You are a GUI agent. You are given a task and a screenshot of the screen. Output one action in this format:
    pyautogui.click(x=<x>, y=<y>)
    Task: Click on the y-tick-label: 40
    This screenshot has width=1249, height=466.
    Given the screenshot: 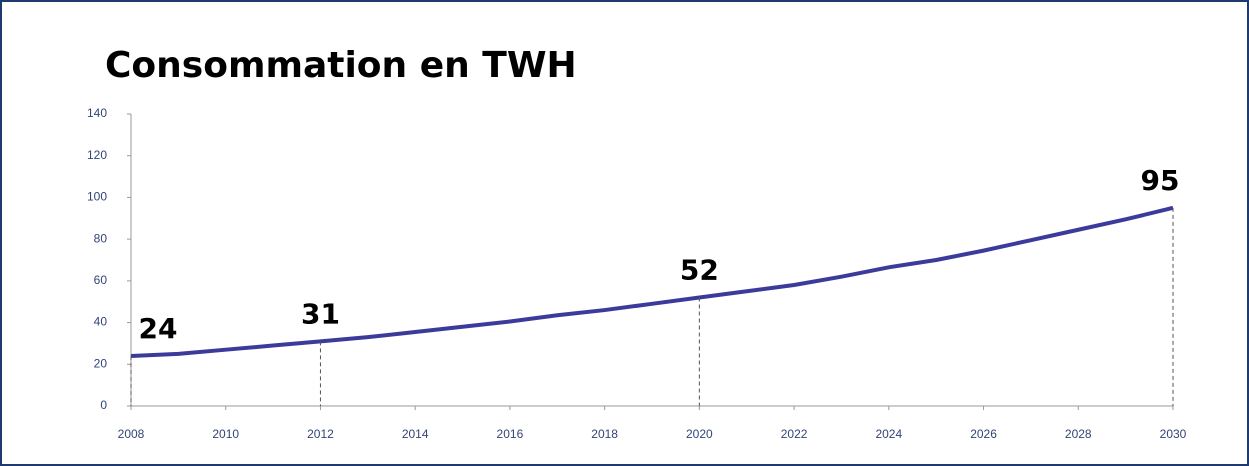 What is the action you would take?
    pyautogui.click(x=101, y=322)
    